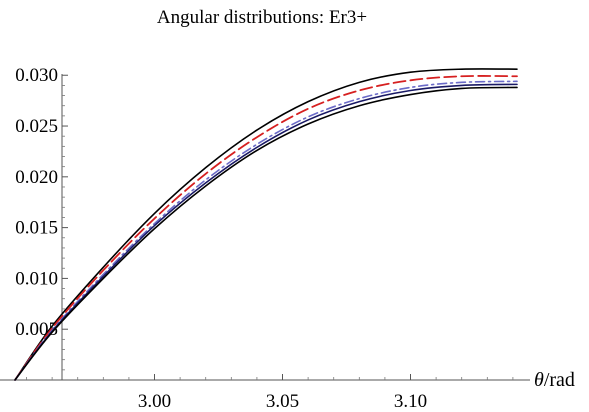 Image resolution: width=589 pixels, height=412 pixels. I want to click on x-axis-label-unit: /rad, so click(559, 380).